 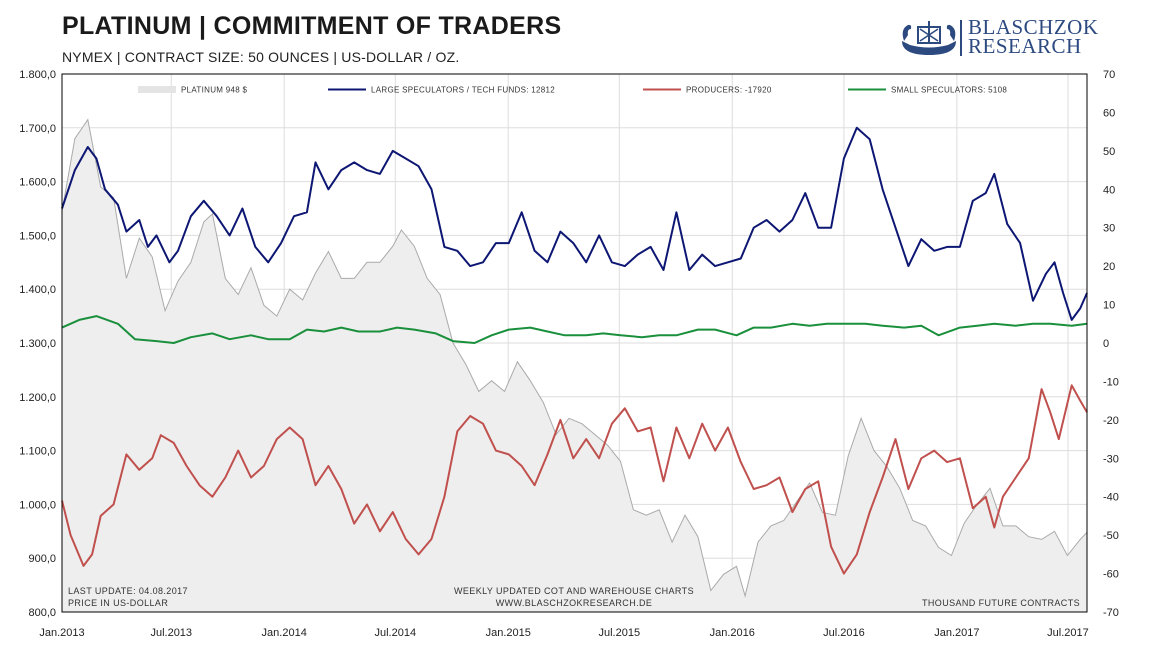 I want to click on x-tick-label: Jan.2013, so click(x=61, y=633).